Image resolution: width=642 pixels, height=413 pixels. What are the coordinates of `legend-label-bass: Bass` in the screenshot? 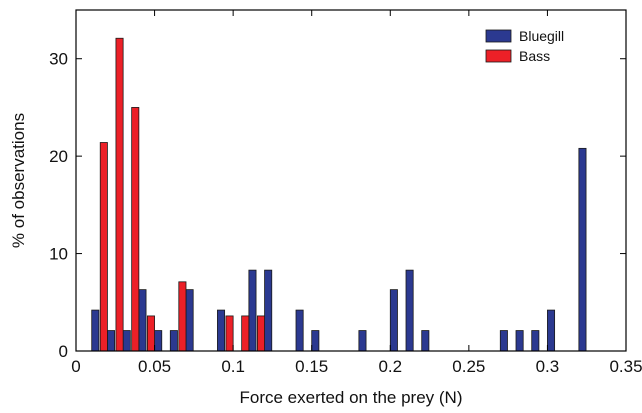 It's located at (534, 56).